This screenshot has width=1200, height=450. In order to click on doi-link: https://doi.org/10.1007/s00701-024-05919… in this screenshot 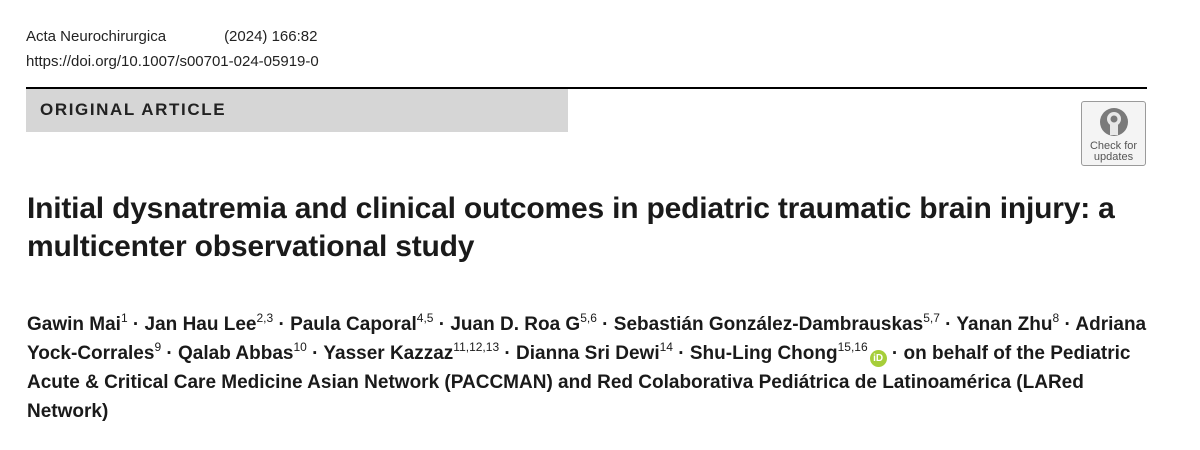, I will do `click(172, 61)`.